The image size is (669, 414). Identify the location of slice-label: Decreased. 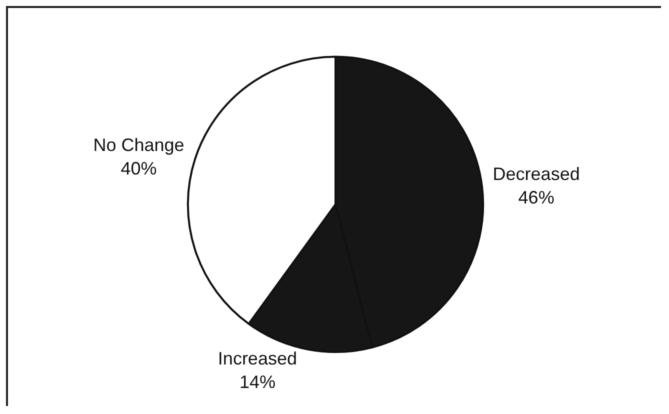
(536, 174).